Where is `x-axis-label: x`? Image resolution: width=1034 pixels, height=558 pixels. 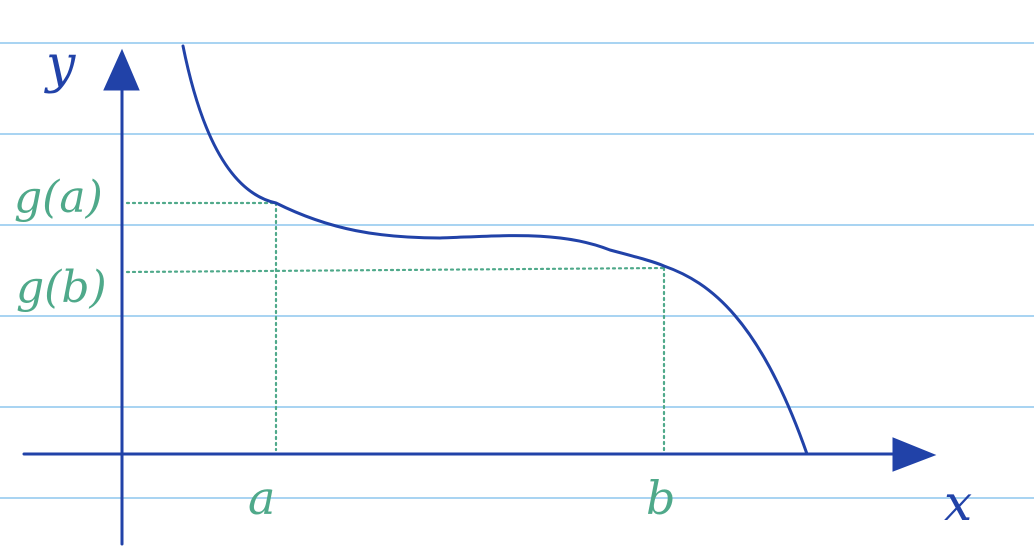 x-axis-label: x is located at coordinates (958, 503).